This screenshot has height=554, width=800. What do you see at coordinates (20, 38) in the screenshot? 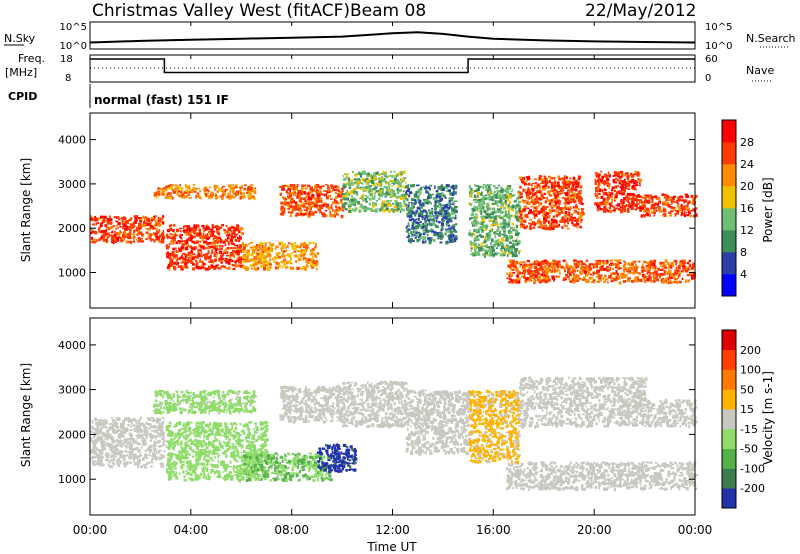
I see `nsky-label: N.Sky` at bounding box center [20, 38].